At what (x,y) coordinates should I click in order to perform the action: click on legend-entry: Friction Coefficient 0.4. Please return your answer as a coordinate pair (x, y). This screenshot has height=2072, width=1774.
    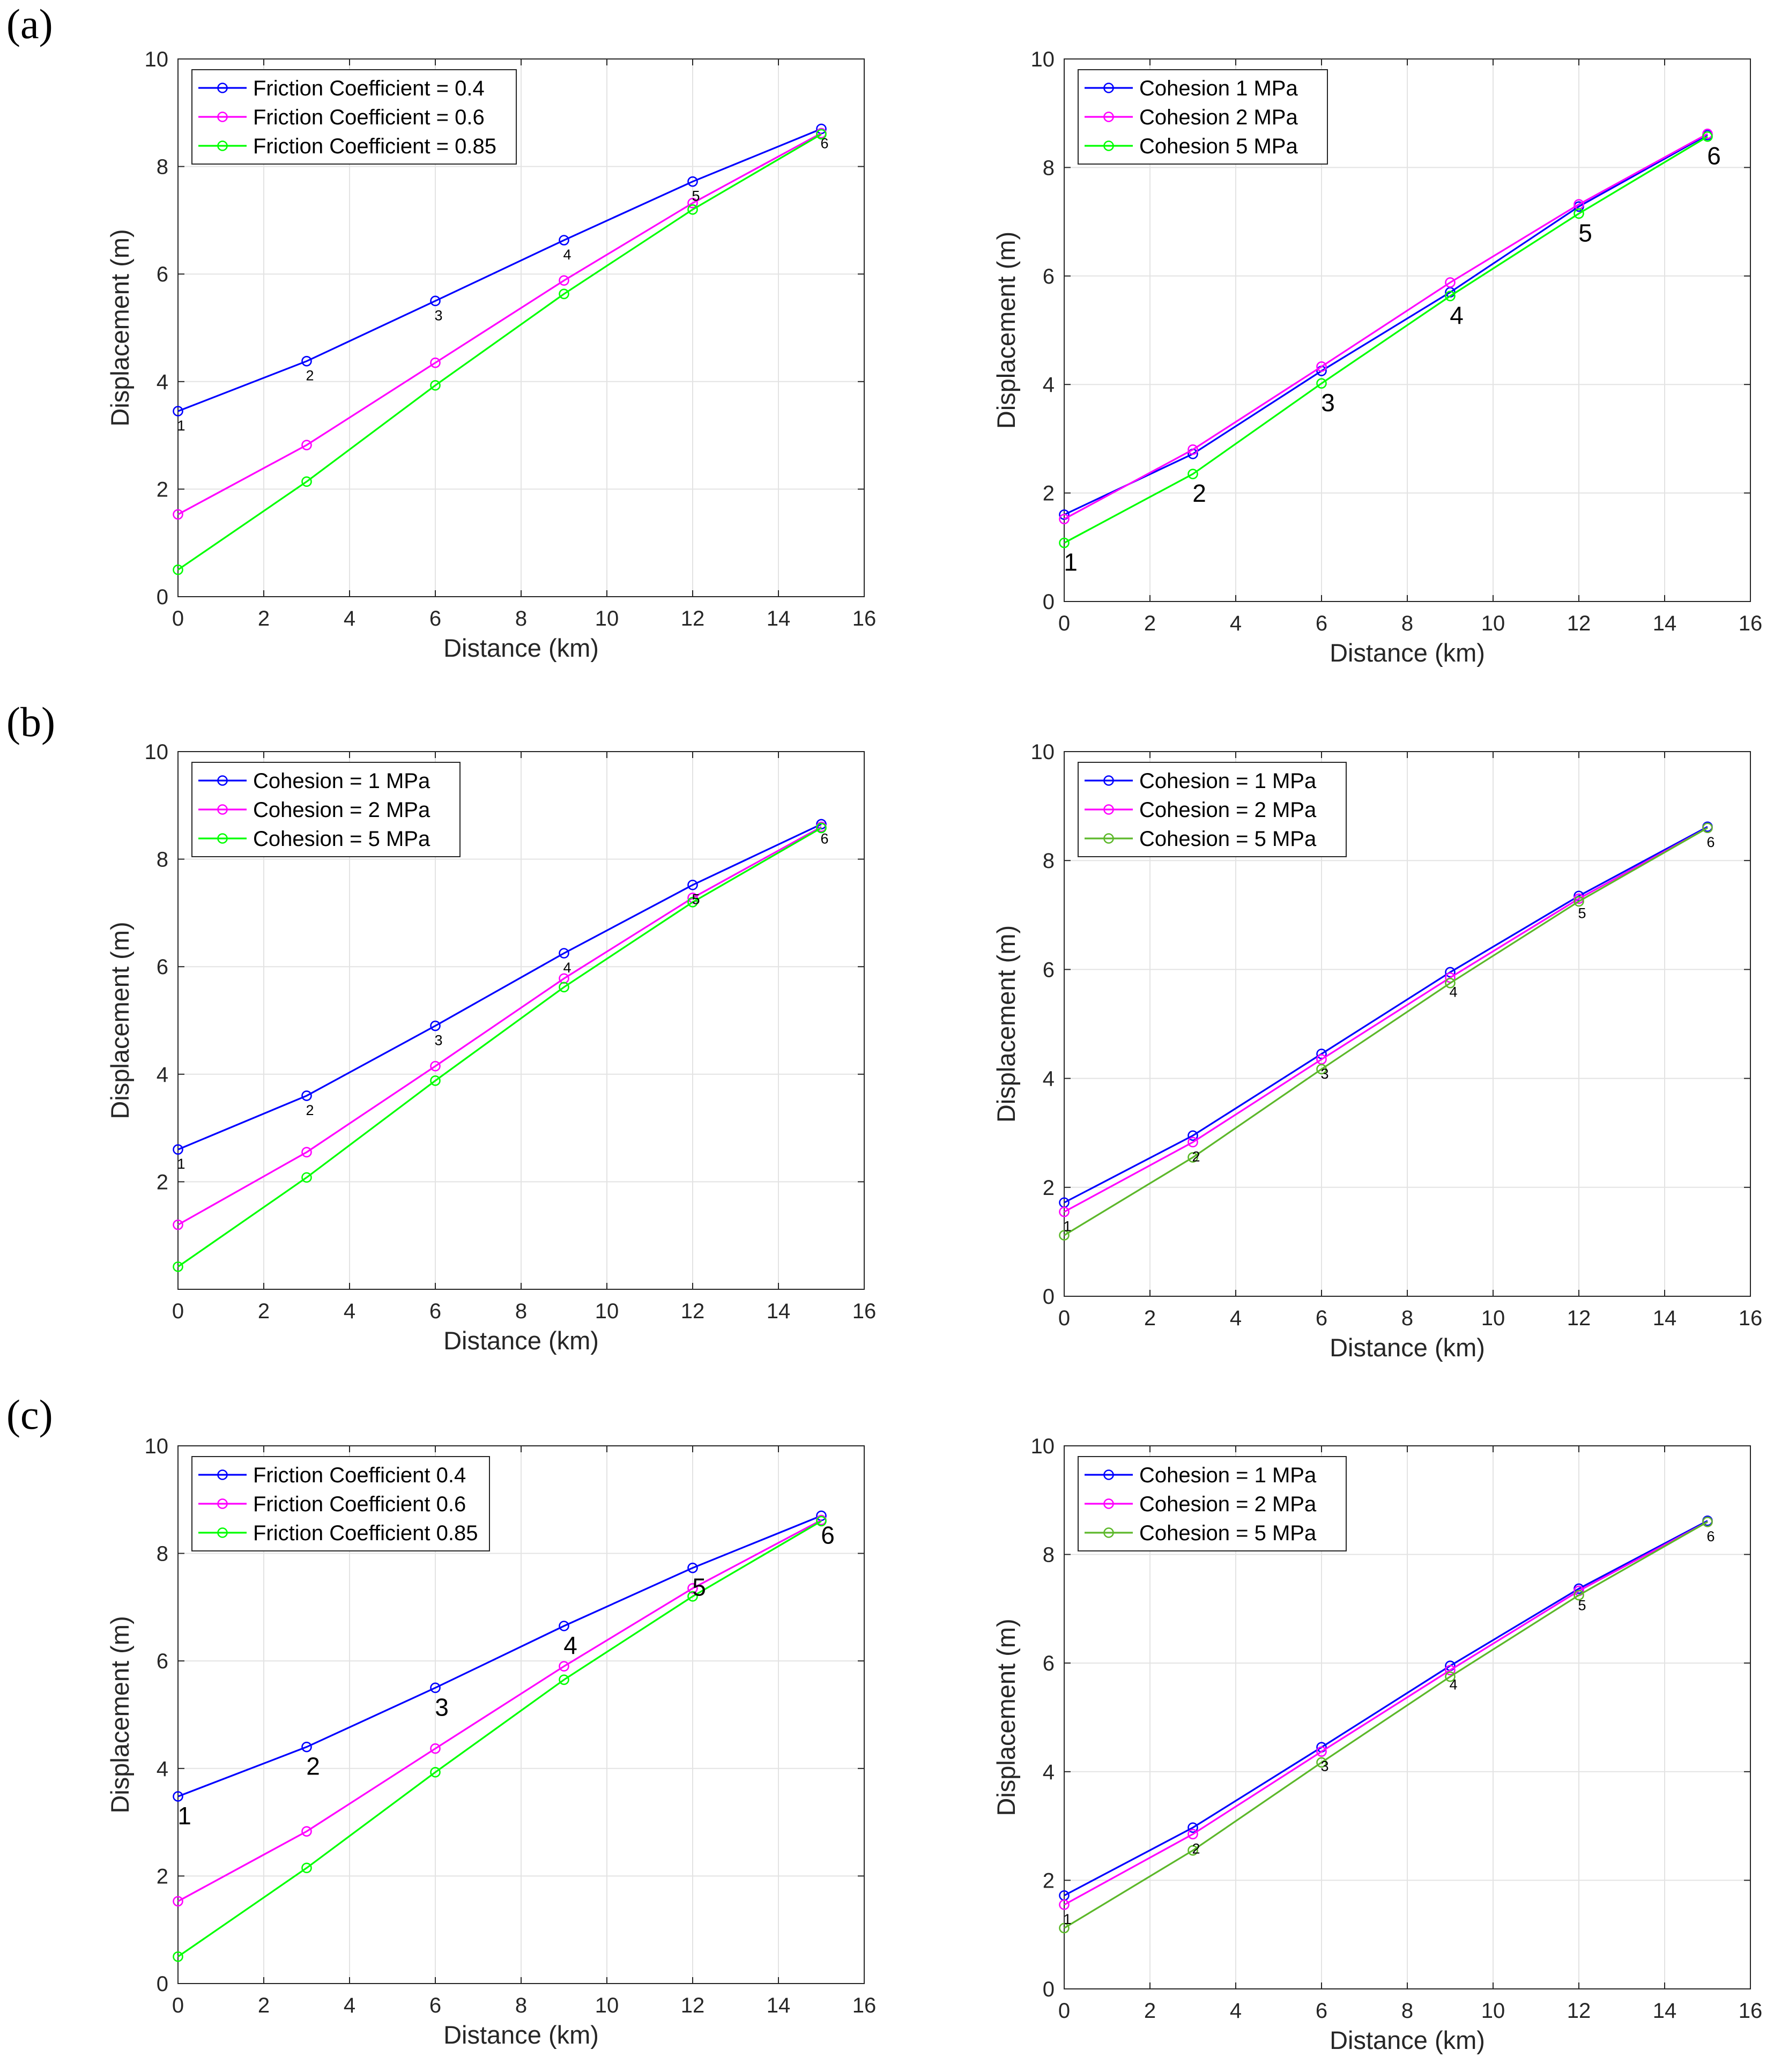
    Looking at the image, I should click on (359, 1475).